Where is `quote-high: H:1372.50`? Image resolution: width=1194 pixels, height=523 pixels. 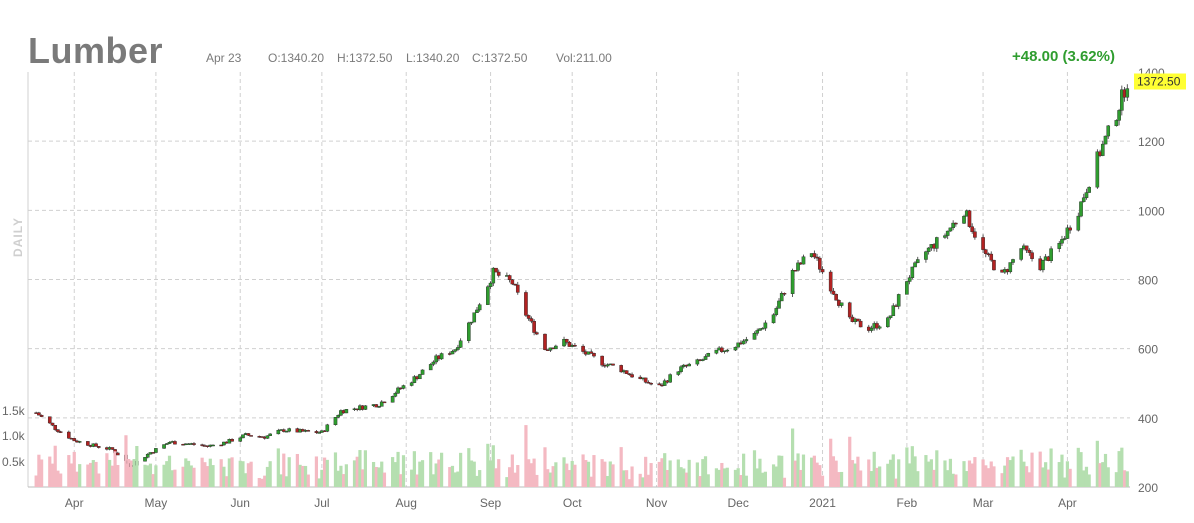
quote-high: H:1372.50 is located at coordinates (365, 58).